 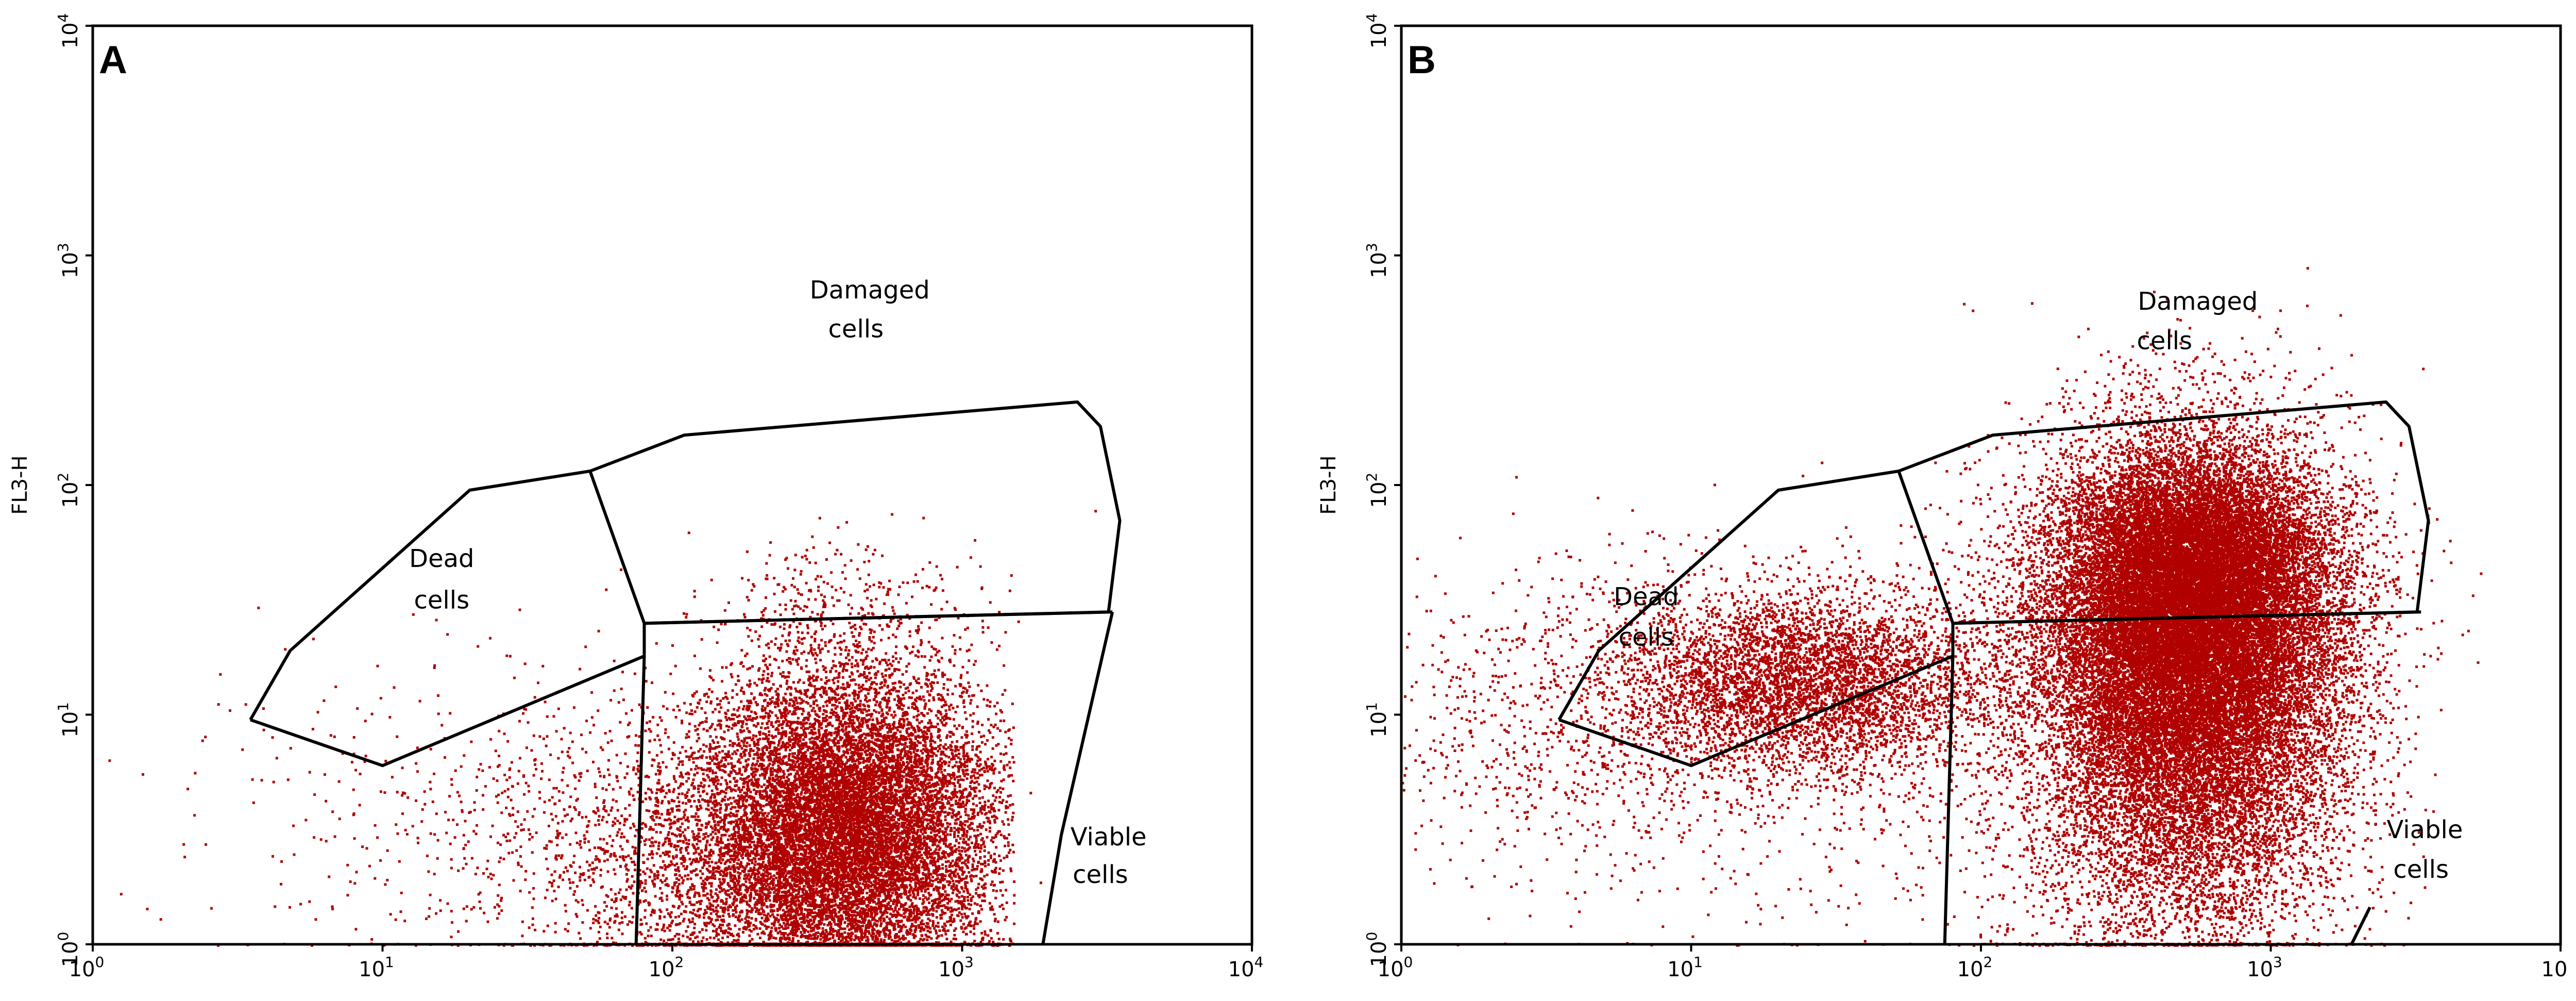 I want to click on gate-damaged-upper, so click(x=856, y=512).